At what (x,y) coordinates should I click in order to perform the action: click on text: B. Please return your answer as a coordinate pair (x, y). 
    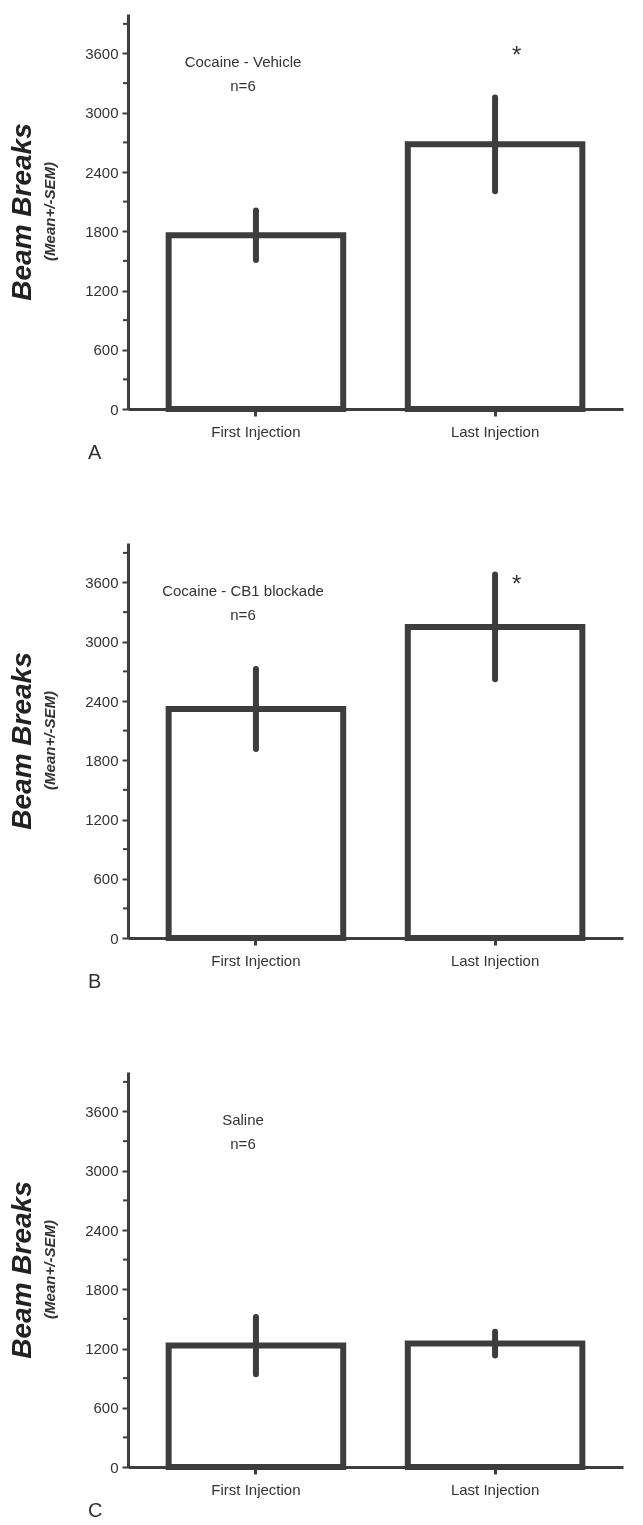
    Looking at the image, I should click on (95, 981).